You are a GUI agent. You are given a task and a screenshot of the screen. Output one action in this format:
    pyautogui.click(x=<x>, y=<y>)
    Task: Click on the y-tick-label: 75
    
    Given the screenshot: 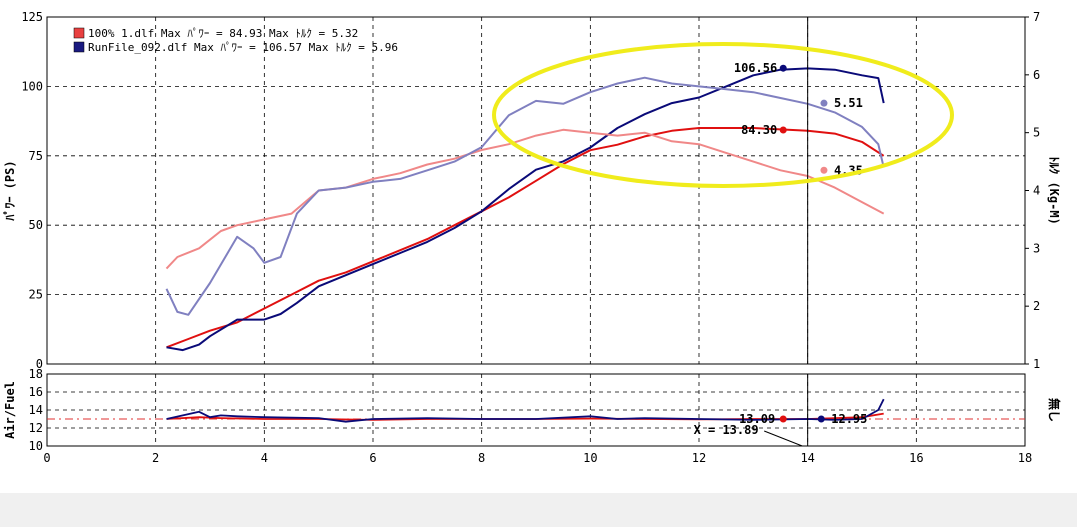 What is the action you would take?
    pyautogui.click(x=36, y=156)
    